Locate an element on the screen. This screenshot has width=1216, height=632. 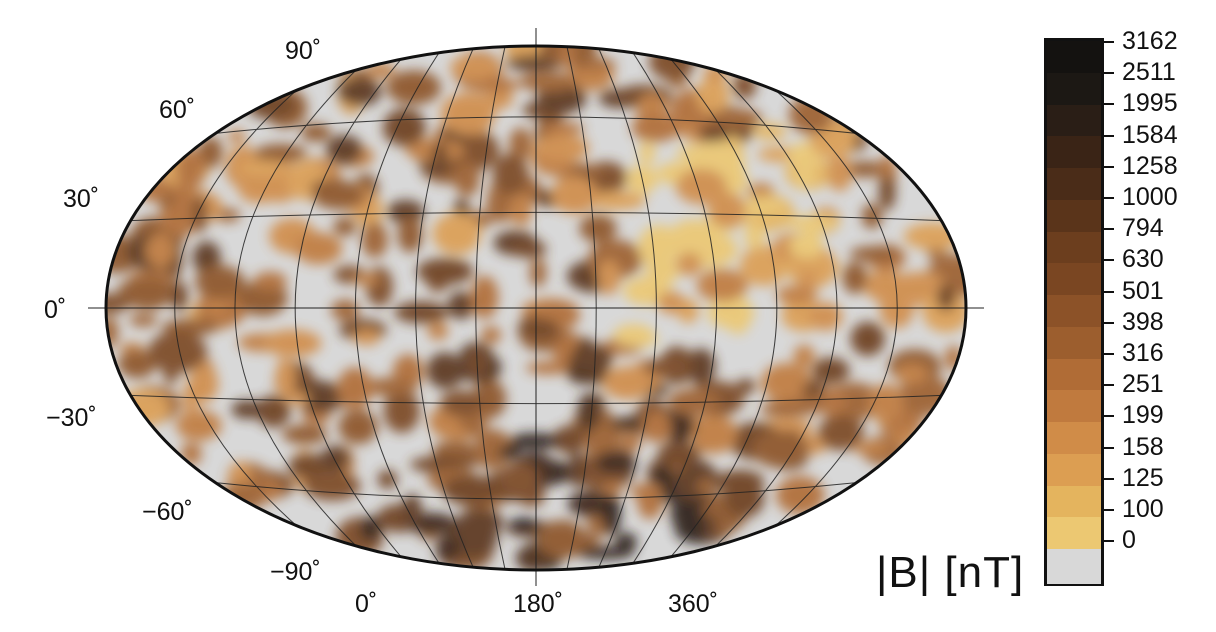
colorbar-level-label: 3162 is located at coordinates (1150, 41).